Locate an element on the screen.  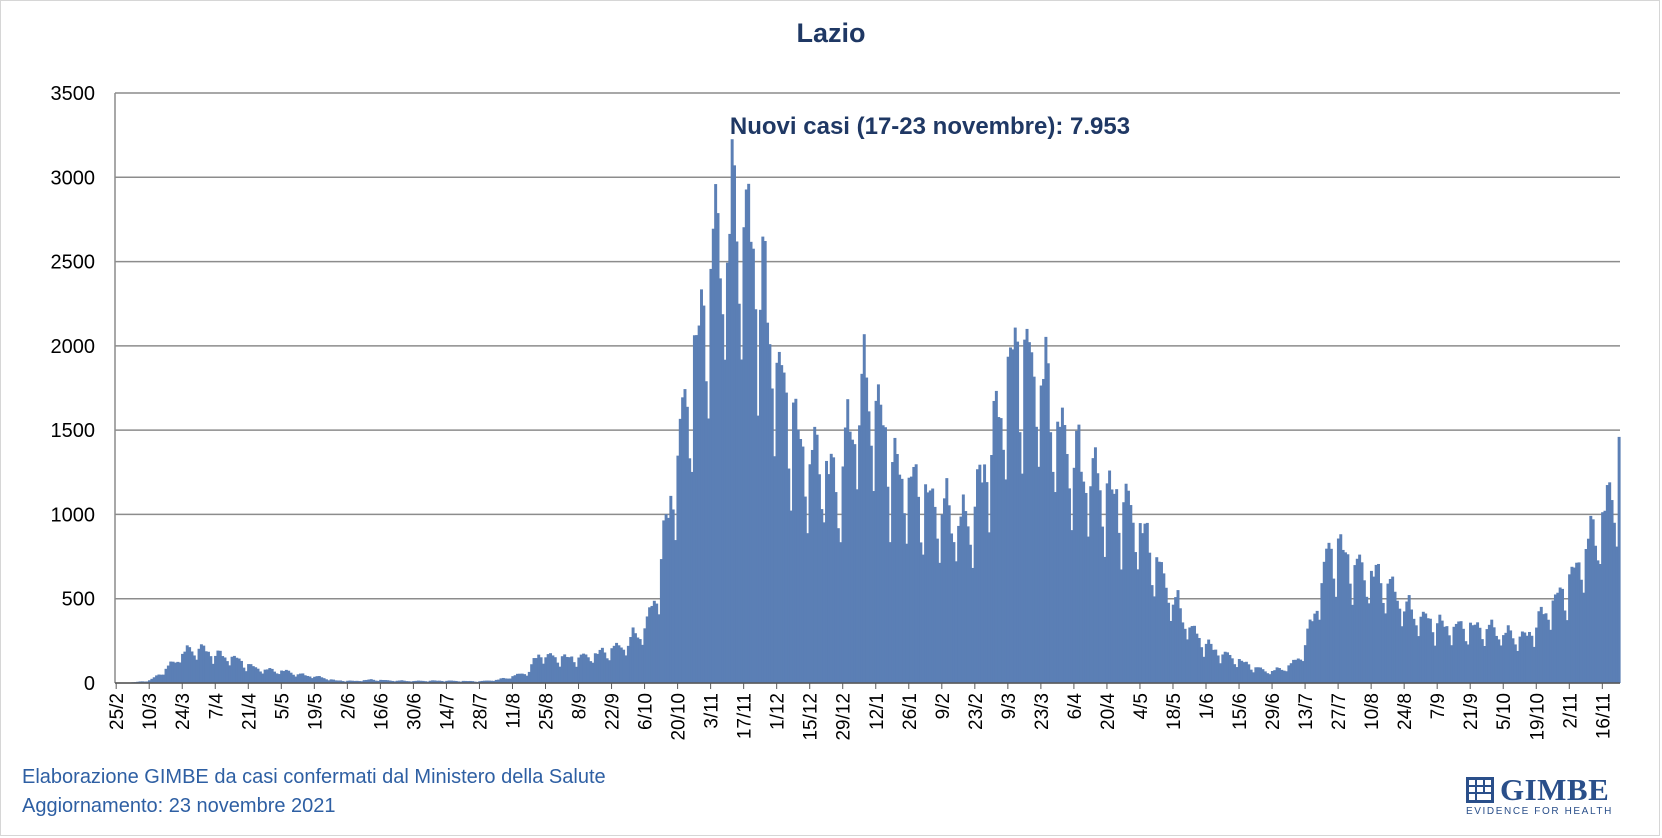
x-tick-label: 9/2 is located at coordinates (943, 706).